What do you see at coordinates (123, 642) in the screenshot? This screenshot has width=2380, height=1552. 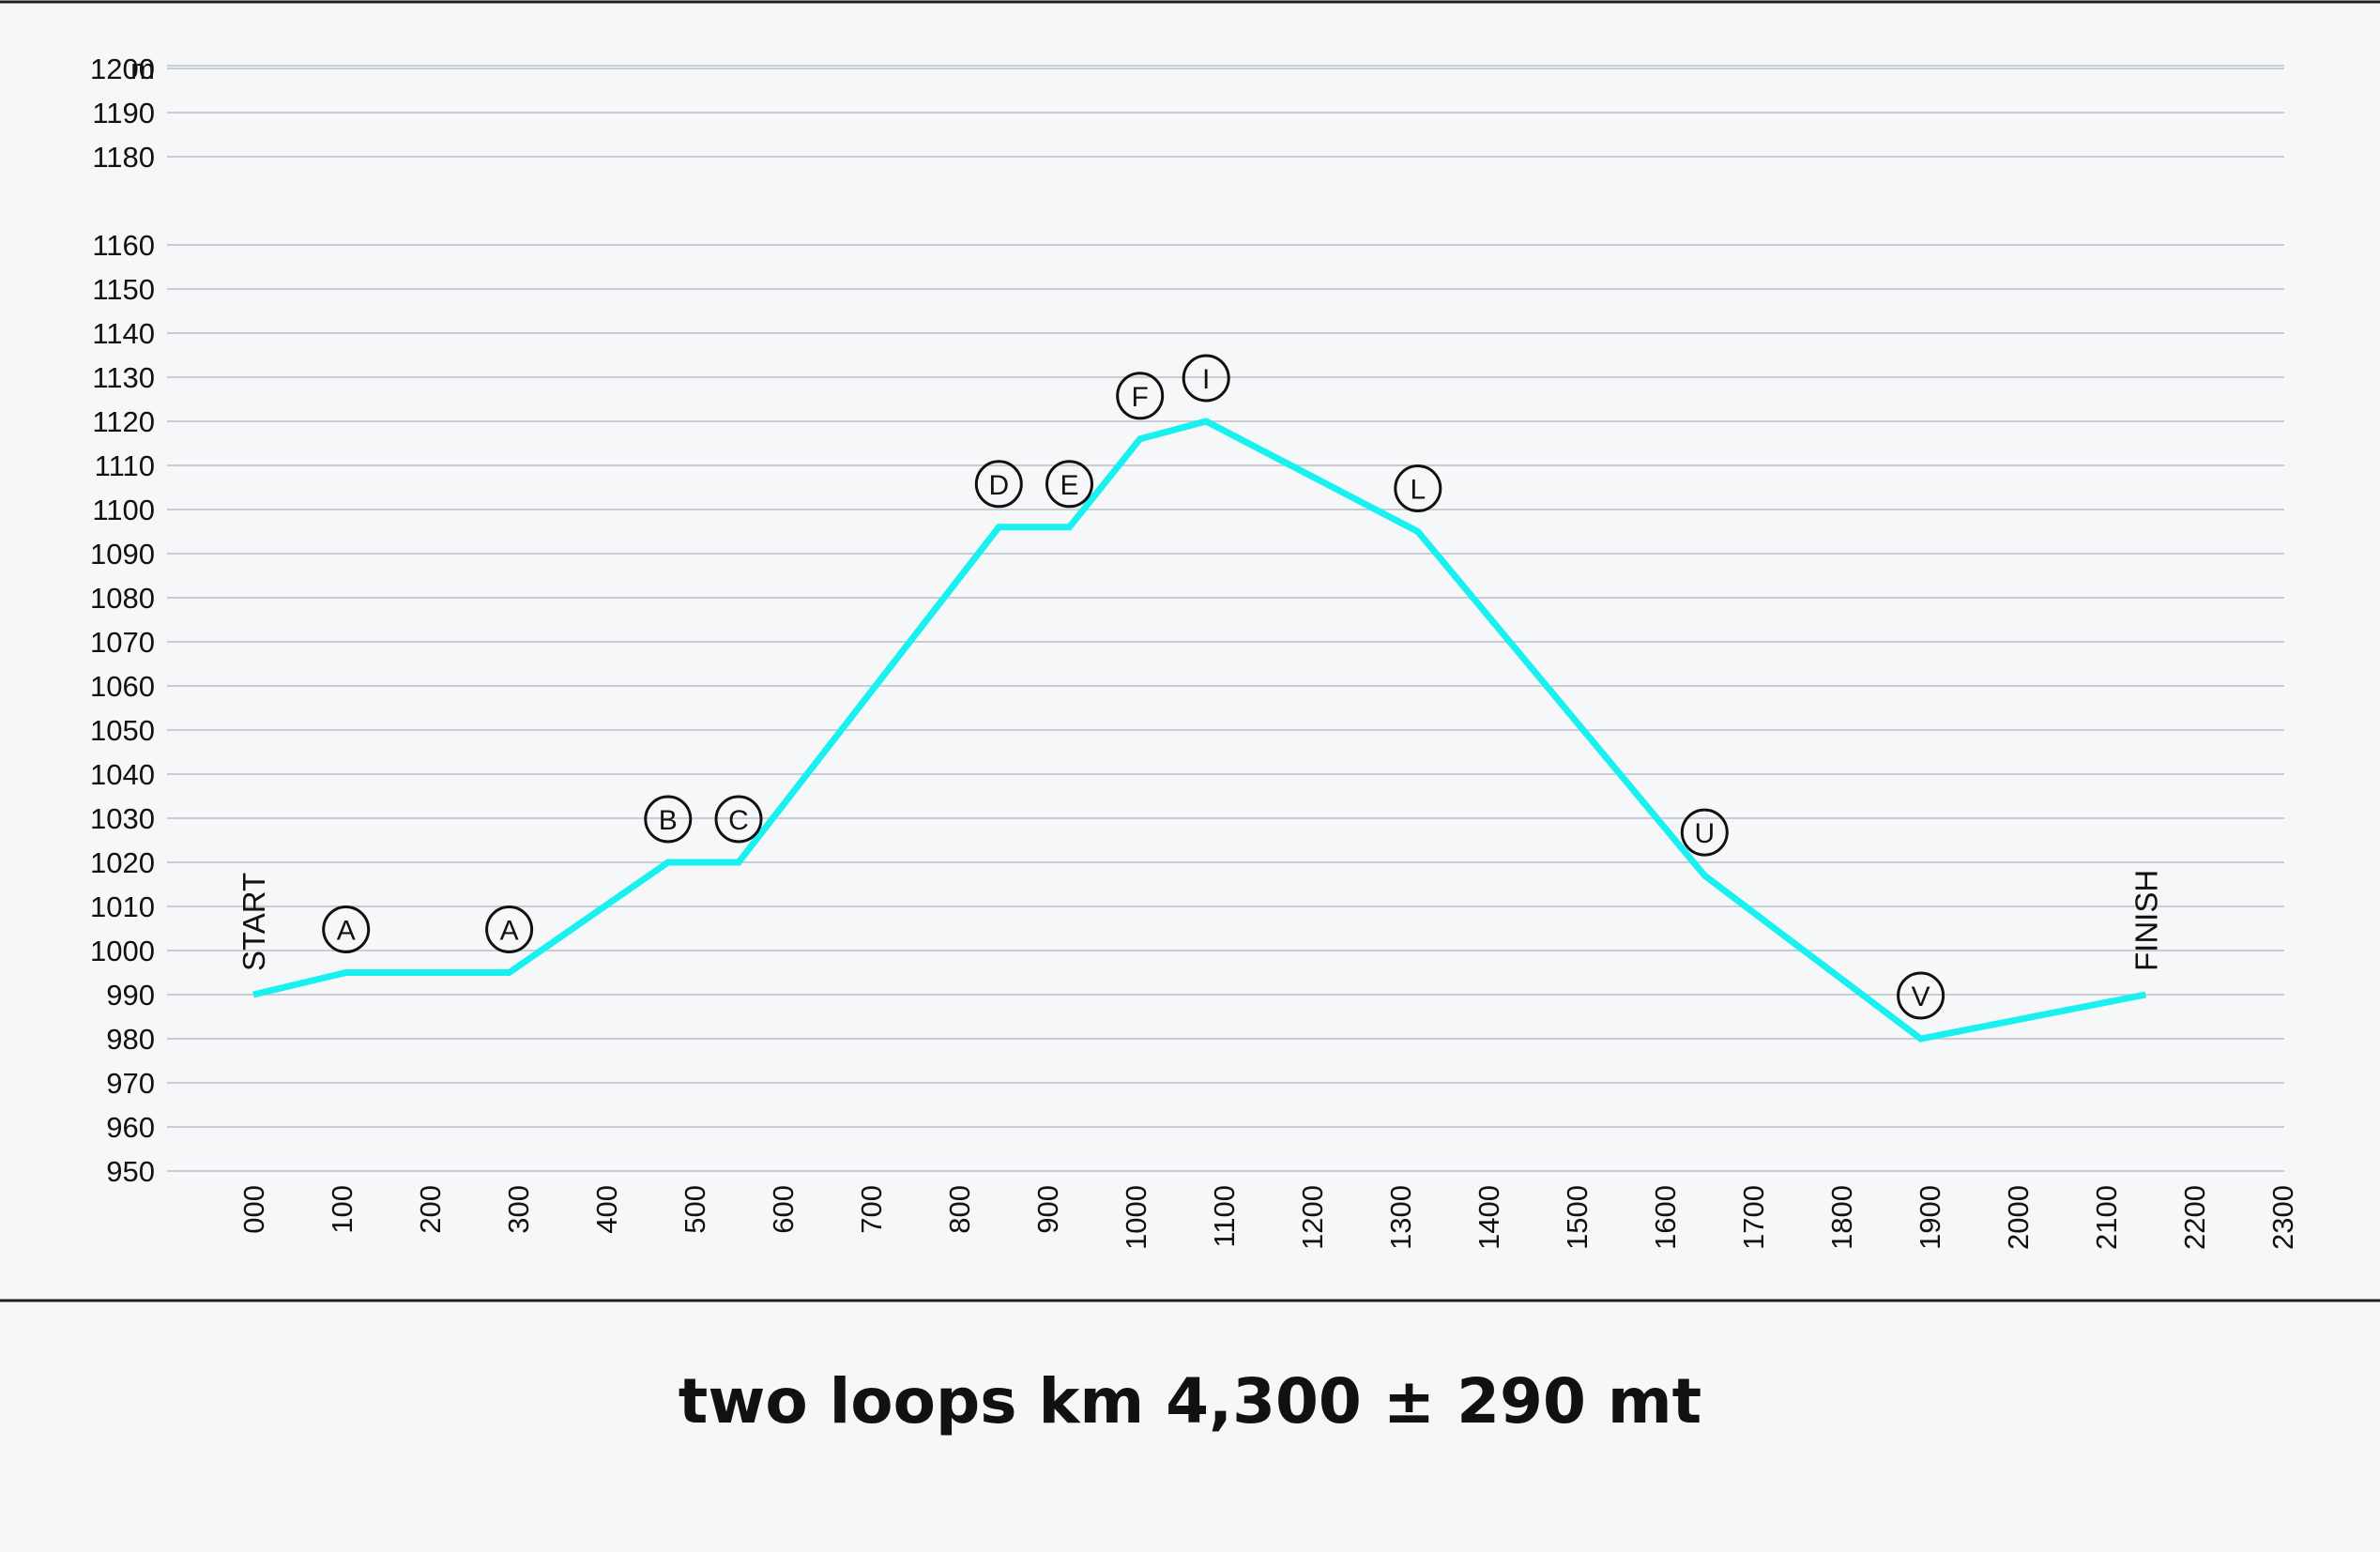 I see `y-tick-label: 1070` at bounding box center [123, 642].